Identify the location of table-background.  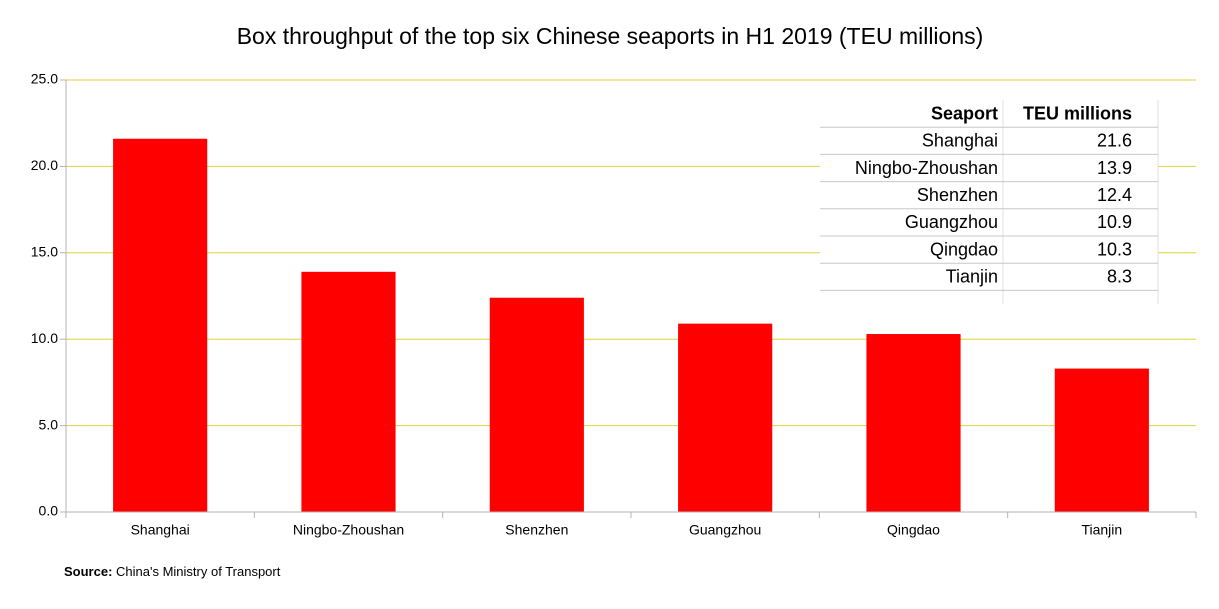
(989, 202).